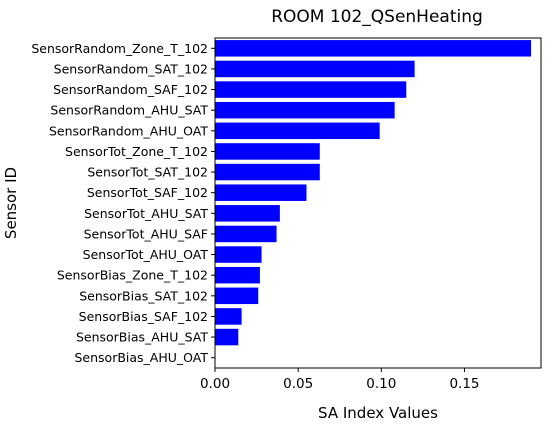 Image resolution: width=550 pixels, height=429 pixels. Describe the element at coordinates (381, 384) in the screenshot. I see `x-tick-label: 0.10` at that location.